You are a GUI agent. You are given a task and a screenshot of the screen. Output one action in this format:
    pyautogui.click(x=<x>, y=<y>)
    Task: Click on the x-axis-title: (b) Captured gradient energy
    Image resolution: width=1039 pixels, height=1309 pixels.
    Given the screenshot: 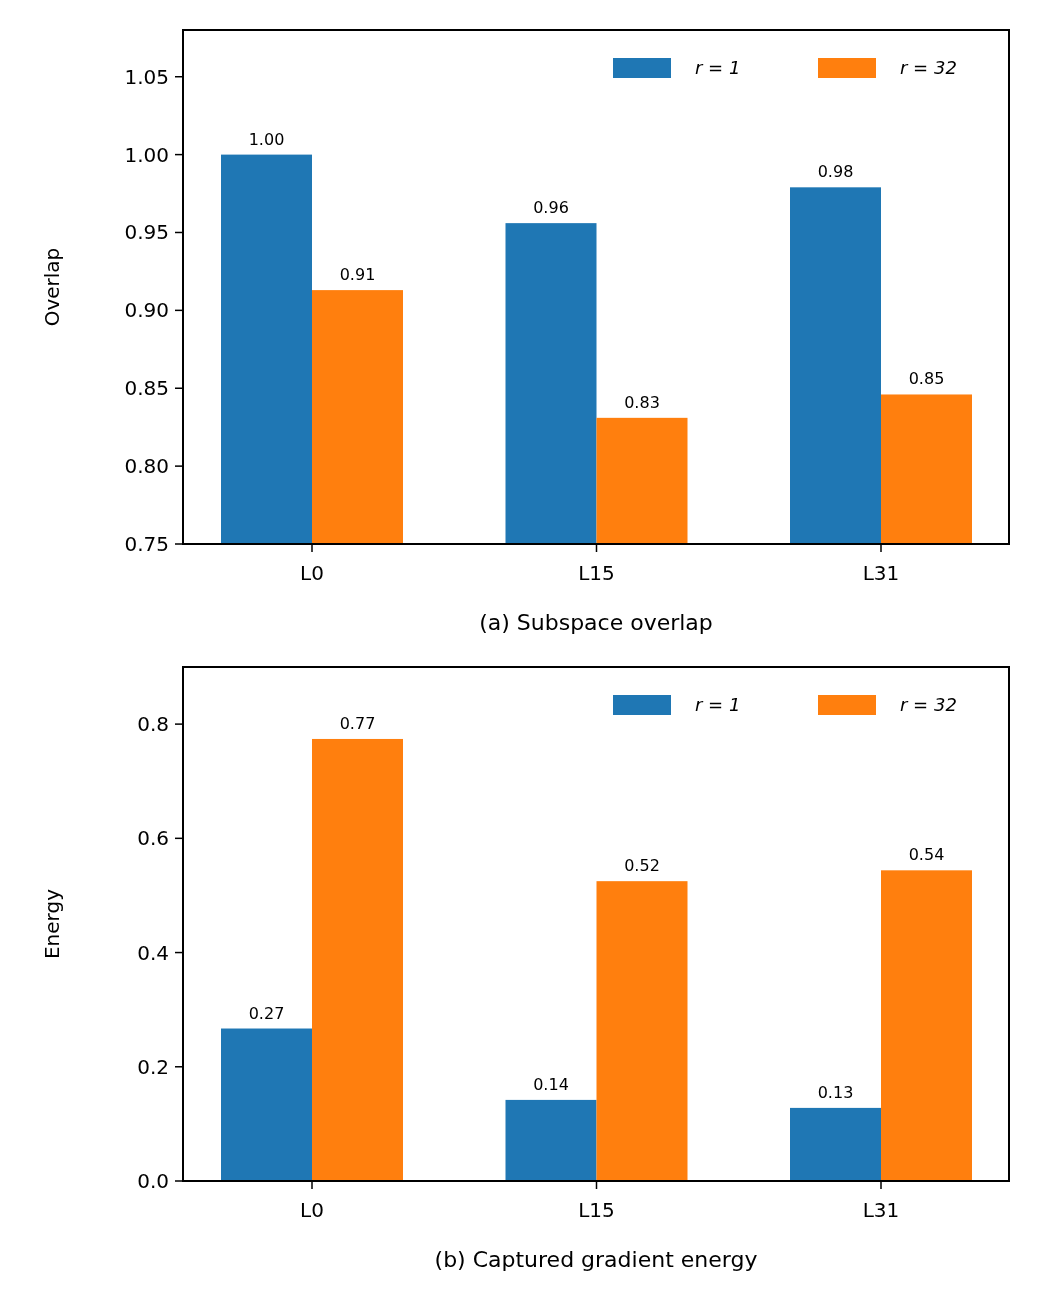 What is the action you would take?
    pyautogui.click(x=596, y=1259)
    